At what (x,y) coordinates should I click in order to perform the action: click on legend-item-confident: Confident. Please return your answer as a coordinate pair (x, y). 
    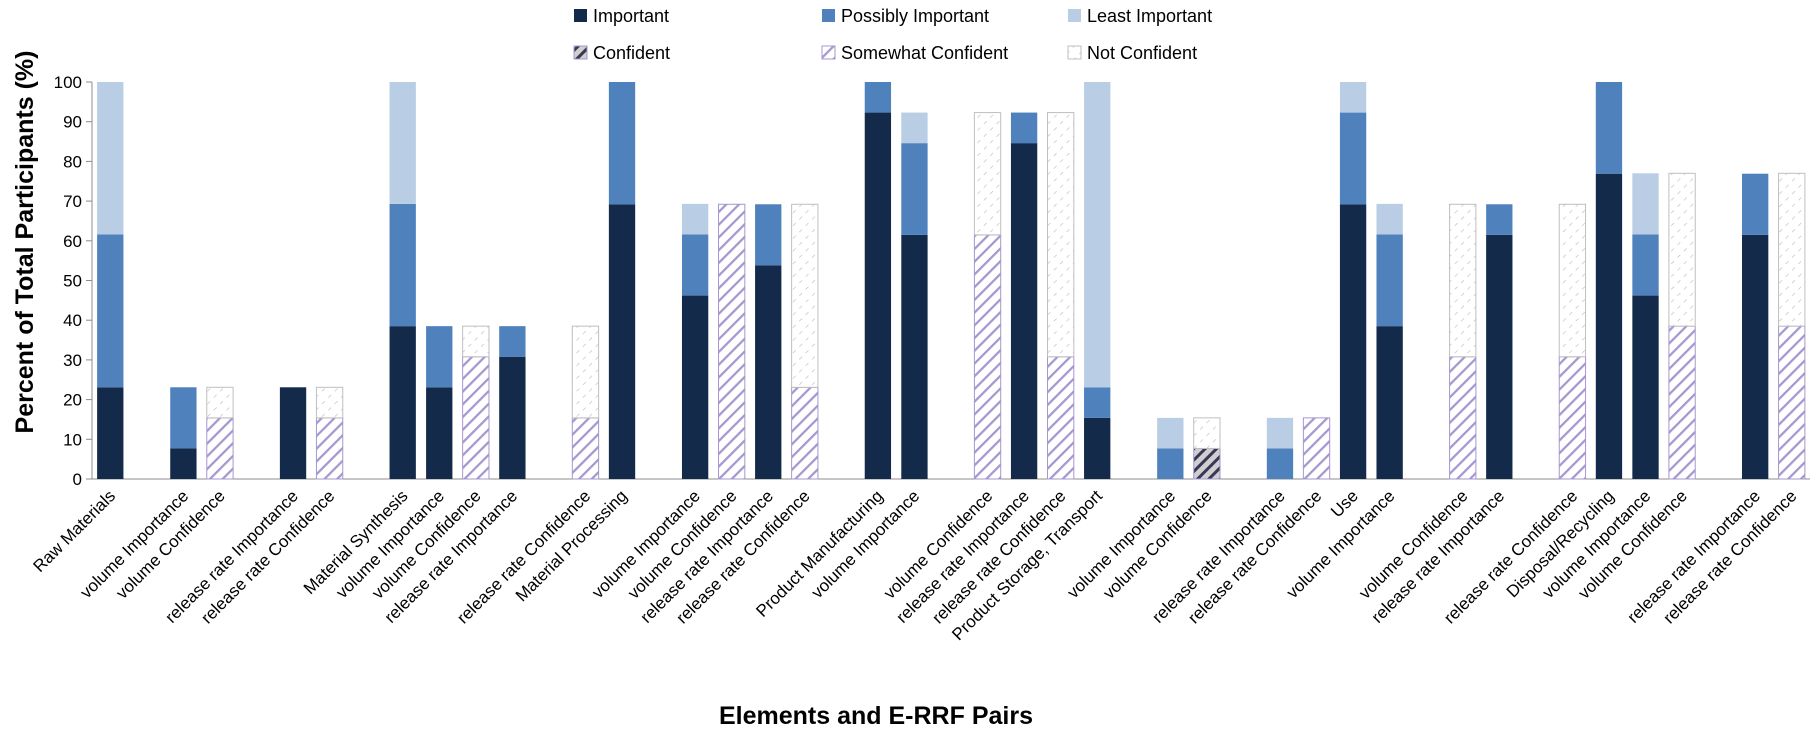
    Looking at the image, I should click on (621, 53).